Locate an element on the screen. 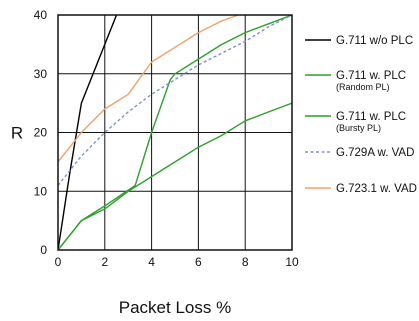  legend-label: G.723.1 w. VAD is located at coordinates (376, 189).